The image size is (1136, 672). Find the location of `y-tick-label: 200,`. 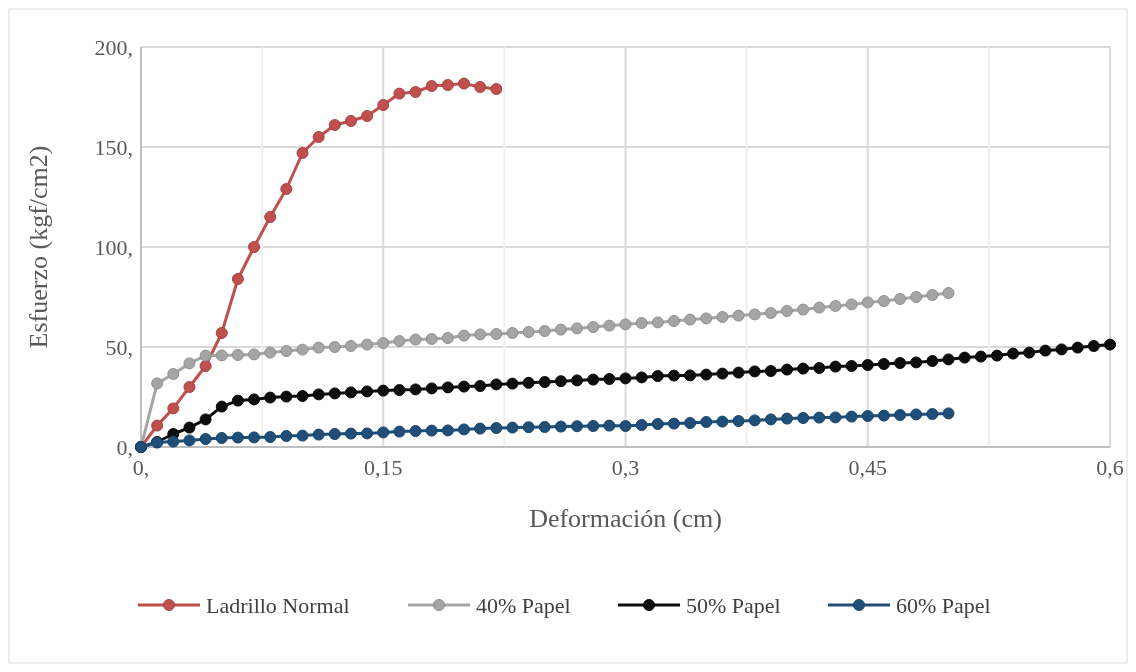

y-tick-label: 200, is located at coordinates (113, 47).